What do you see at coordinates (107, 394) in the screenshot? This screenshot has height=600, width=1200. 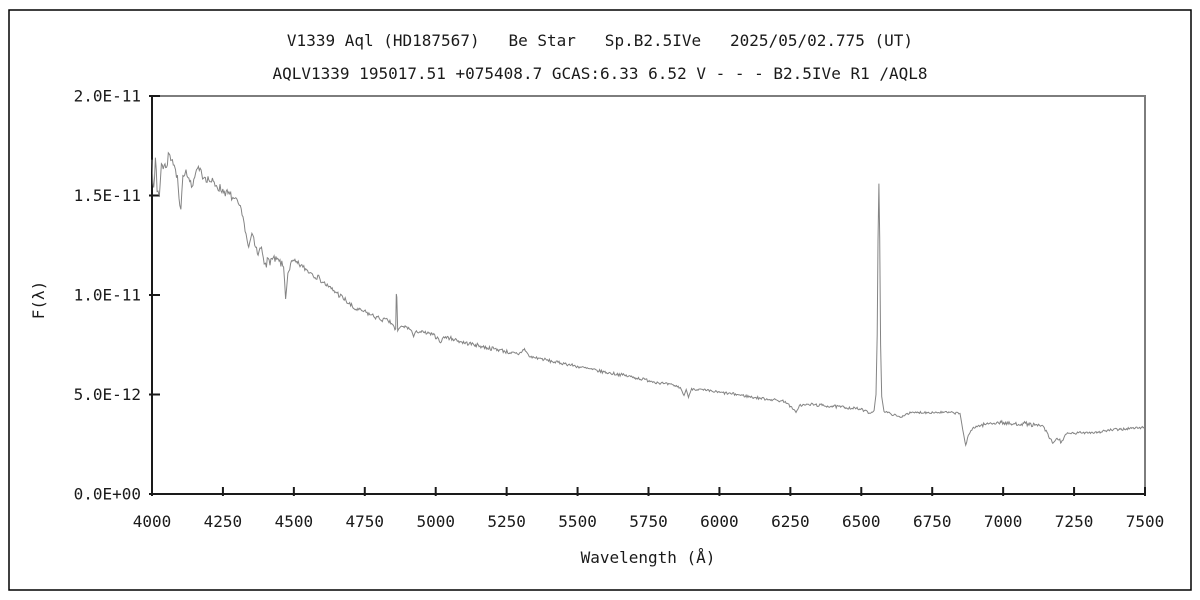 I see `y-tick-label: 5.0E-12` at bounding box center [107, 394].